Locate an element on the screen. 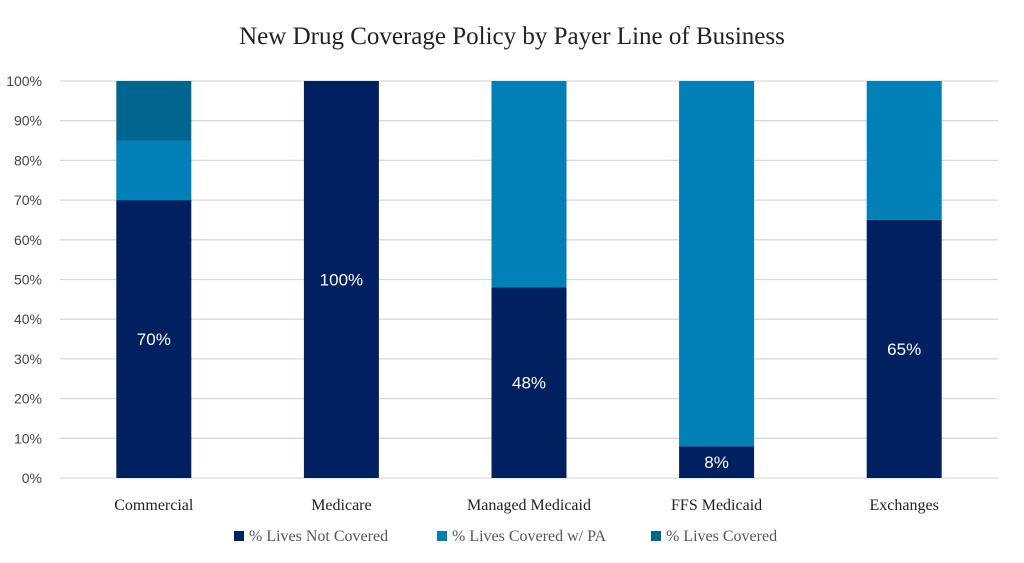 The height and width of the screenshot is (563, 1024). y-tick-label: 30% is located at coordinates (28, 359).